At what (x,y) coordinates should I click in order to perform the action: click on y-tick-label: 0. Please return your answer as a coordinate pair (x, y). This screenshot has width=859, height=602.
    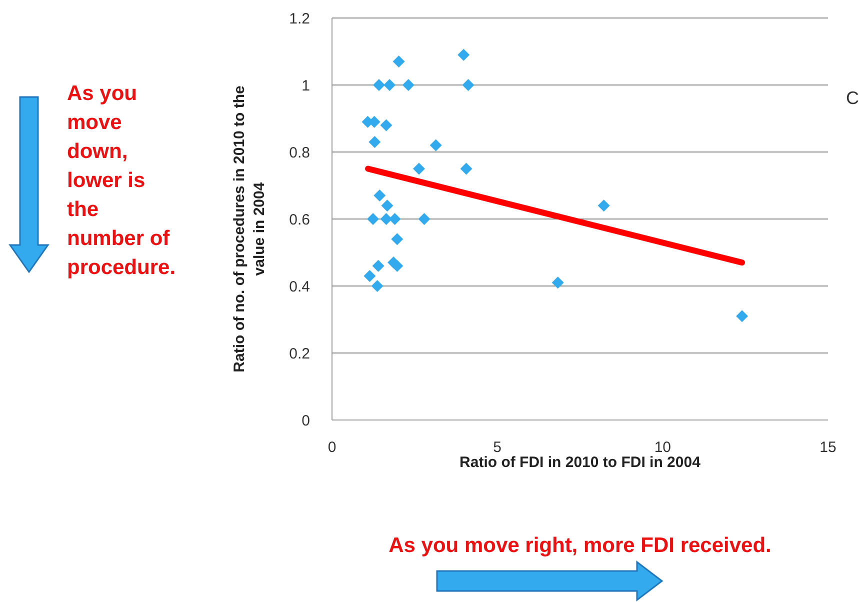
    Looking at the image, I should click on (306, 421).